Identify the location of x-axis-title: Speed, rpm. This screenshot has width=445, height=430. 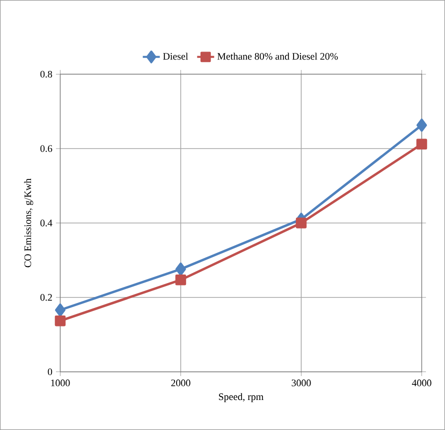
(241, 397).